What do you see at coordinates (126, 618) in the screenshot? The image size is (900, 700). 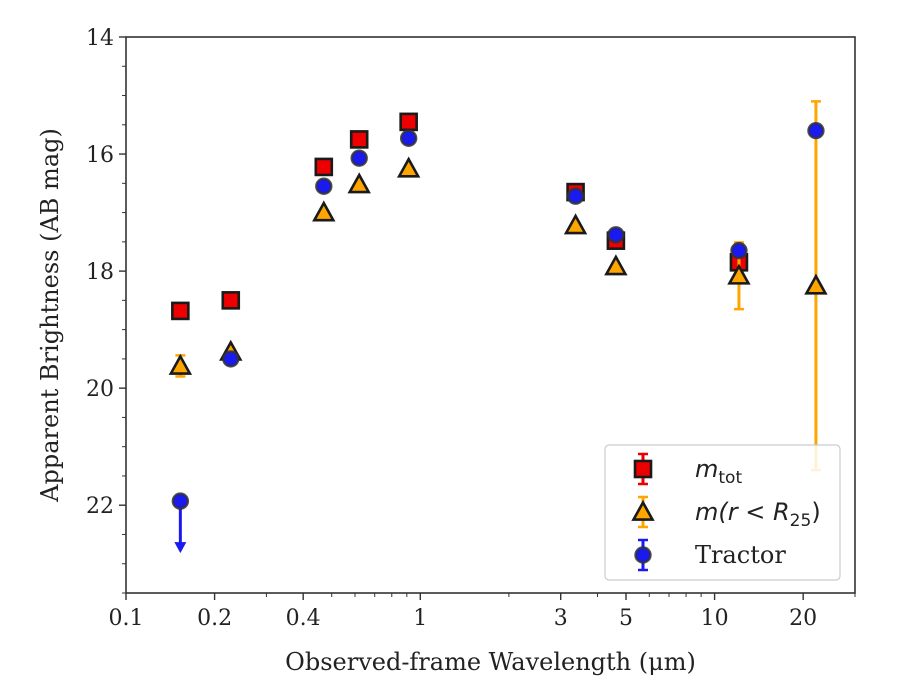 I see `x-tick-label: 0.1` at bounding box center [126, 618].